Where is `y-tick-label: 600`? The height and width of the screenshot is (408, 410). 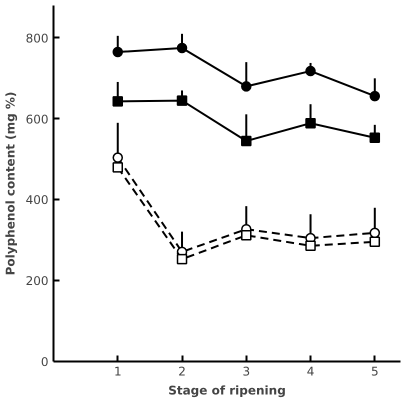
y-tick-label: 600 is located at coordinates (37, 119).